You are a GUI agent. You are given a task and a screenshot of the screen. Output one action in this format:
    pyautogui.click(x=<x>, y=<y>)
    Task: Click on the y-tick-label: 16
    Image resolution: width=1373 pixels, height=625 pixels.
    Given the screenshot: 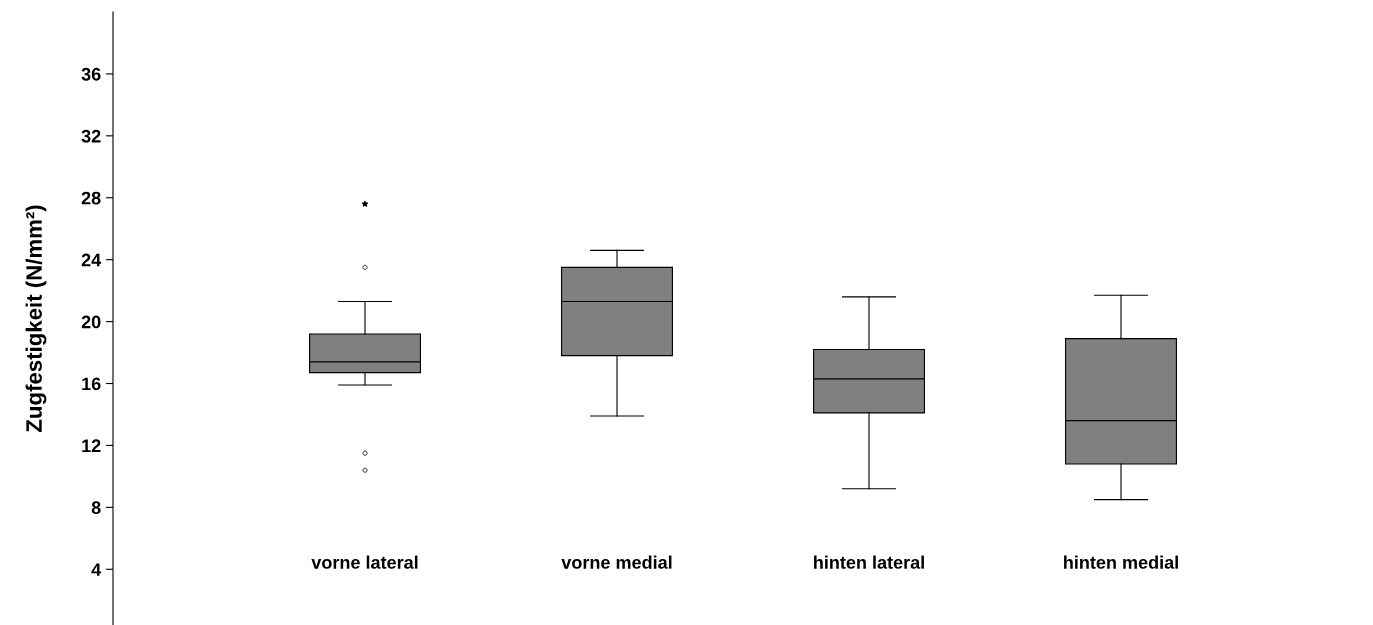 What is the action you would take?
    pyautogui.click(x=91, y=384)
    